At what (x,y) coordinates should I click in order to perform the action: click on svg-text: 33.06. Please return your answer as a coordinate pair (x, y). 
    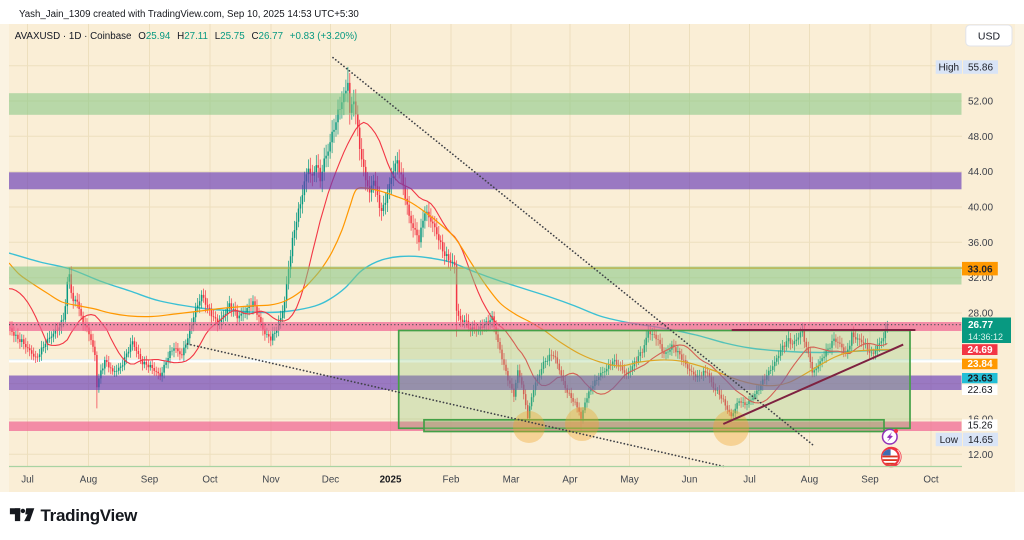
    Looking at the image, I should click on (979, 269).